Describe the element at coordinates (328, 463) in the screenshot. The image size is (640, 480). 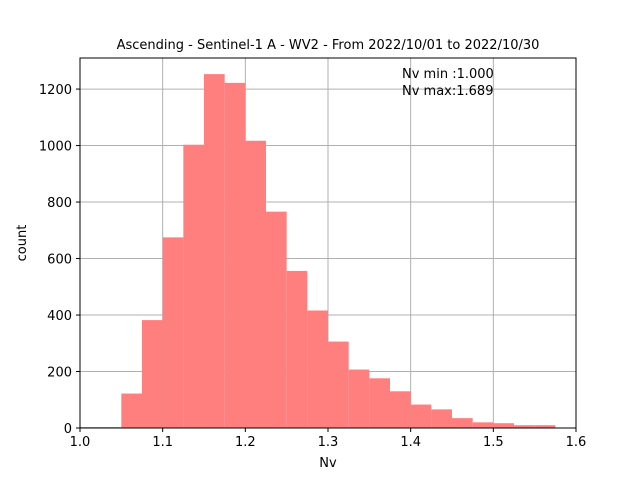
I see `x-axis-label: Nv` at that location.